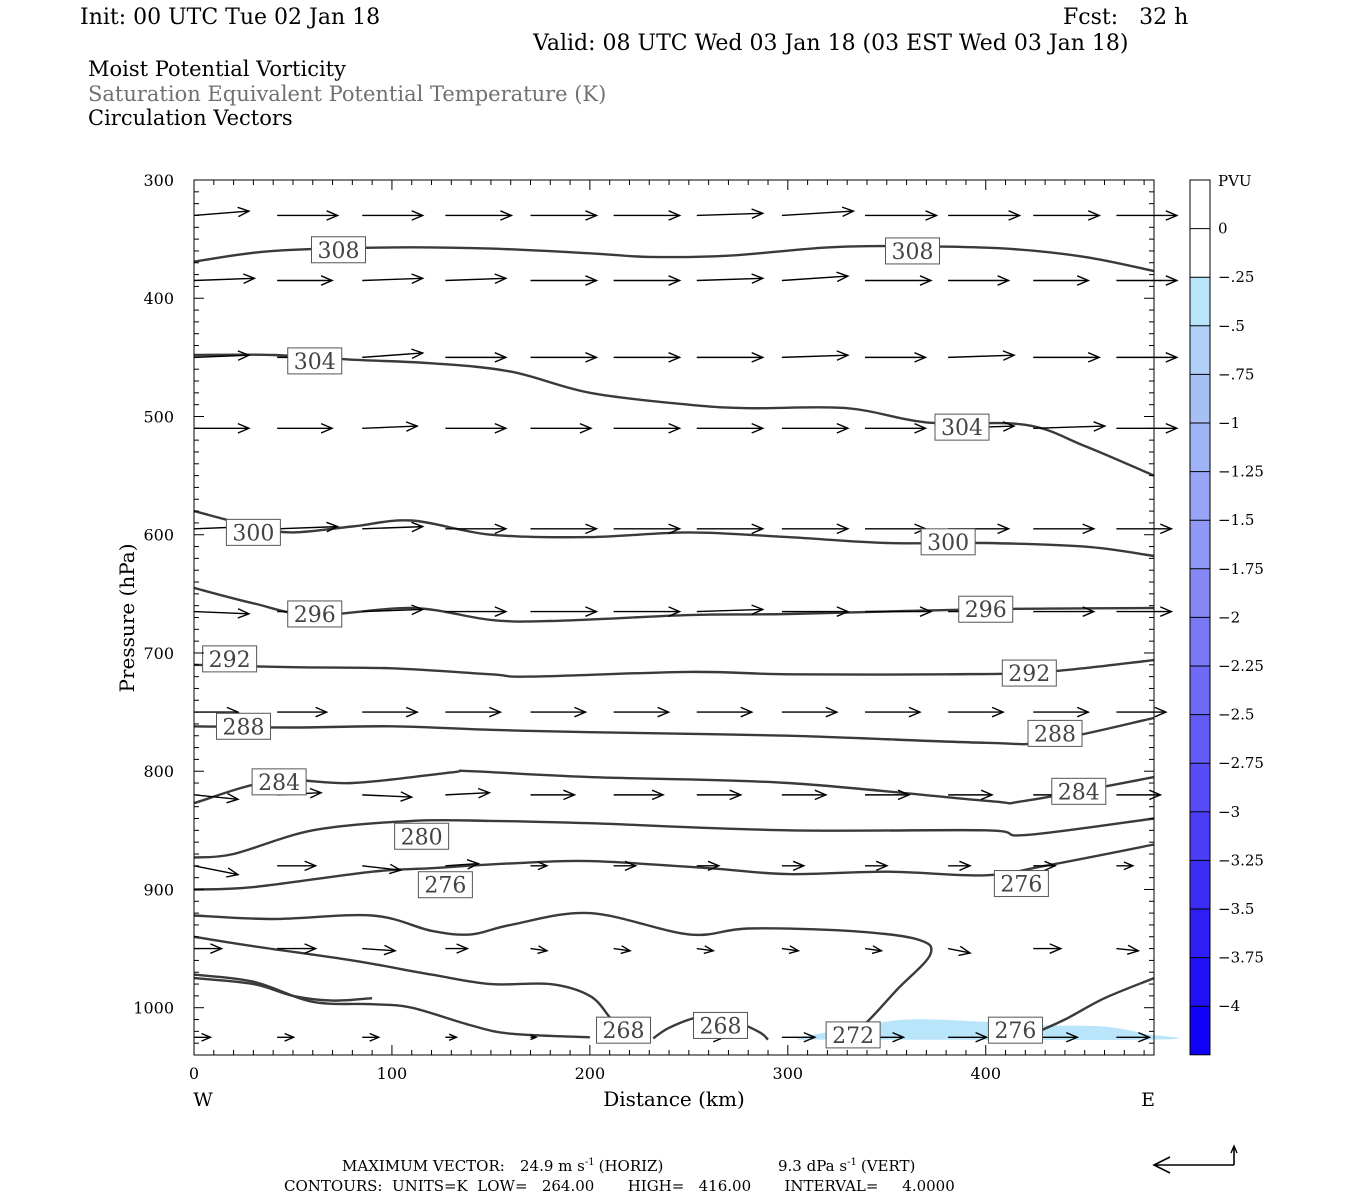  Describe the element at coordinates (194, 1073) in the screenshot. I see `x-tick-label: 0` at that location.